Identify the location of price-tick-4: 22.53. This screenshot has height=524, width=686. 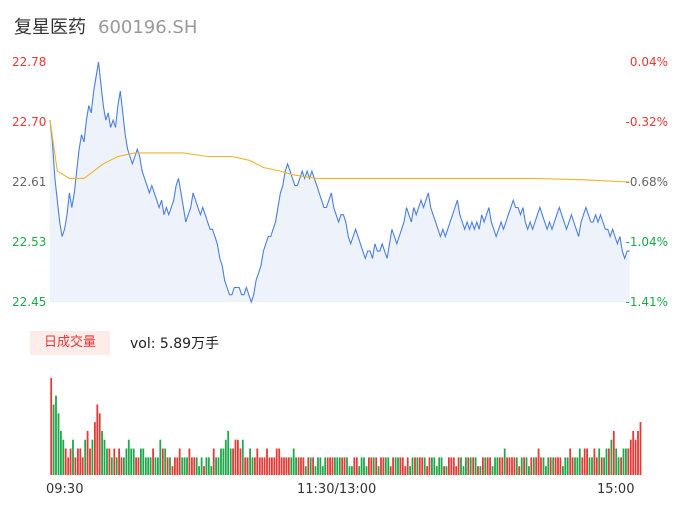
(29, 242).